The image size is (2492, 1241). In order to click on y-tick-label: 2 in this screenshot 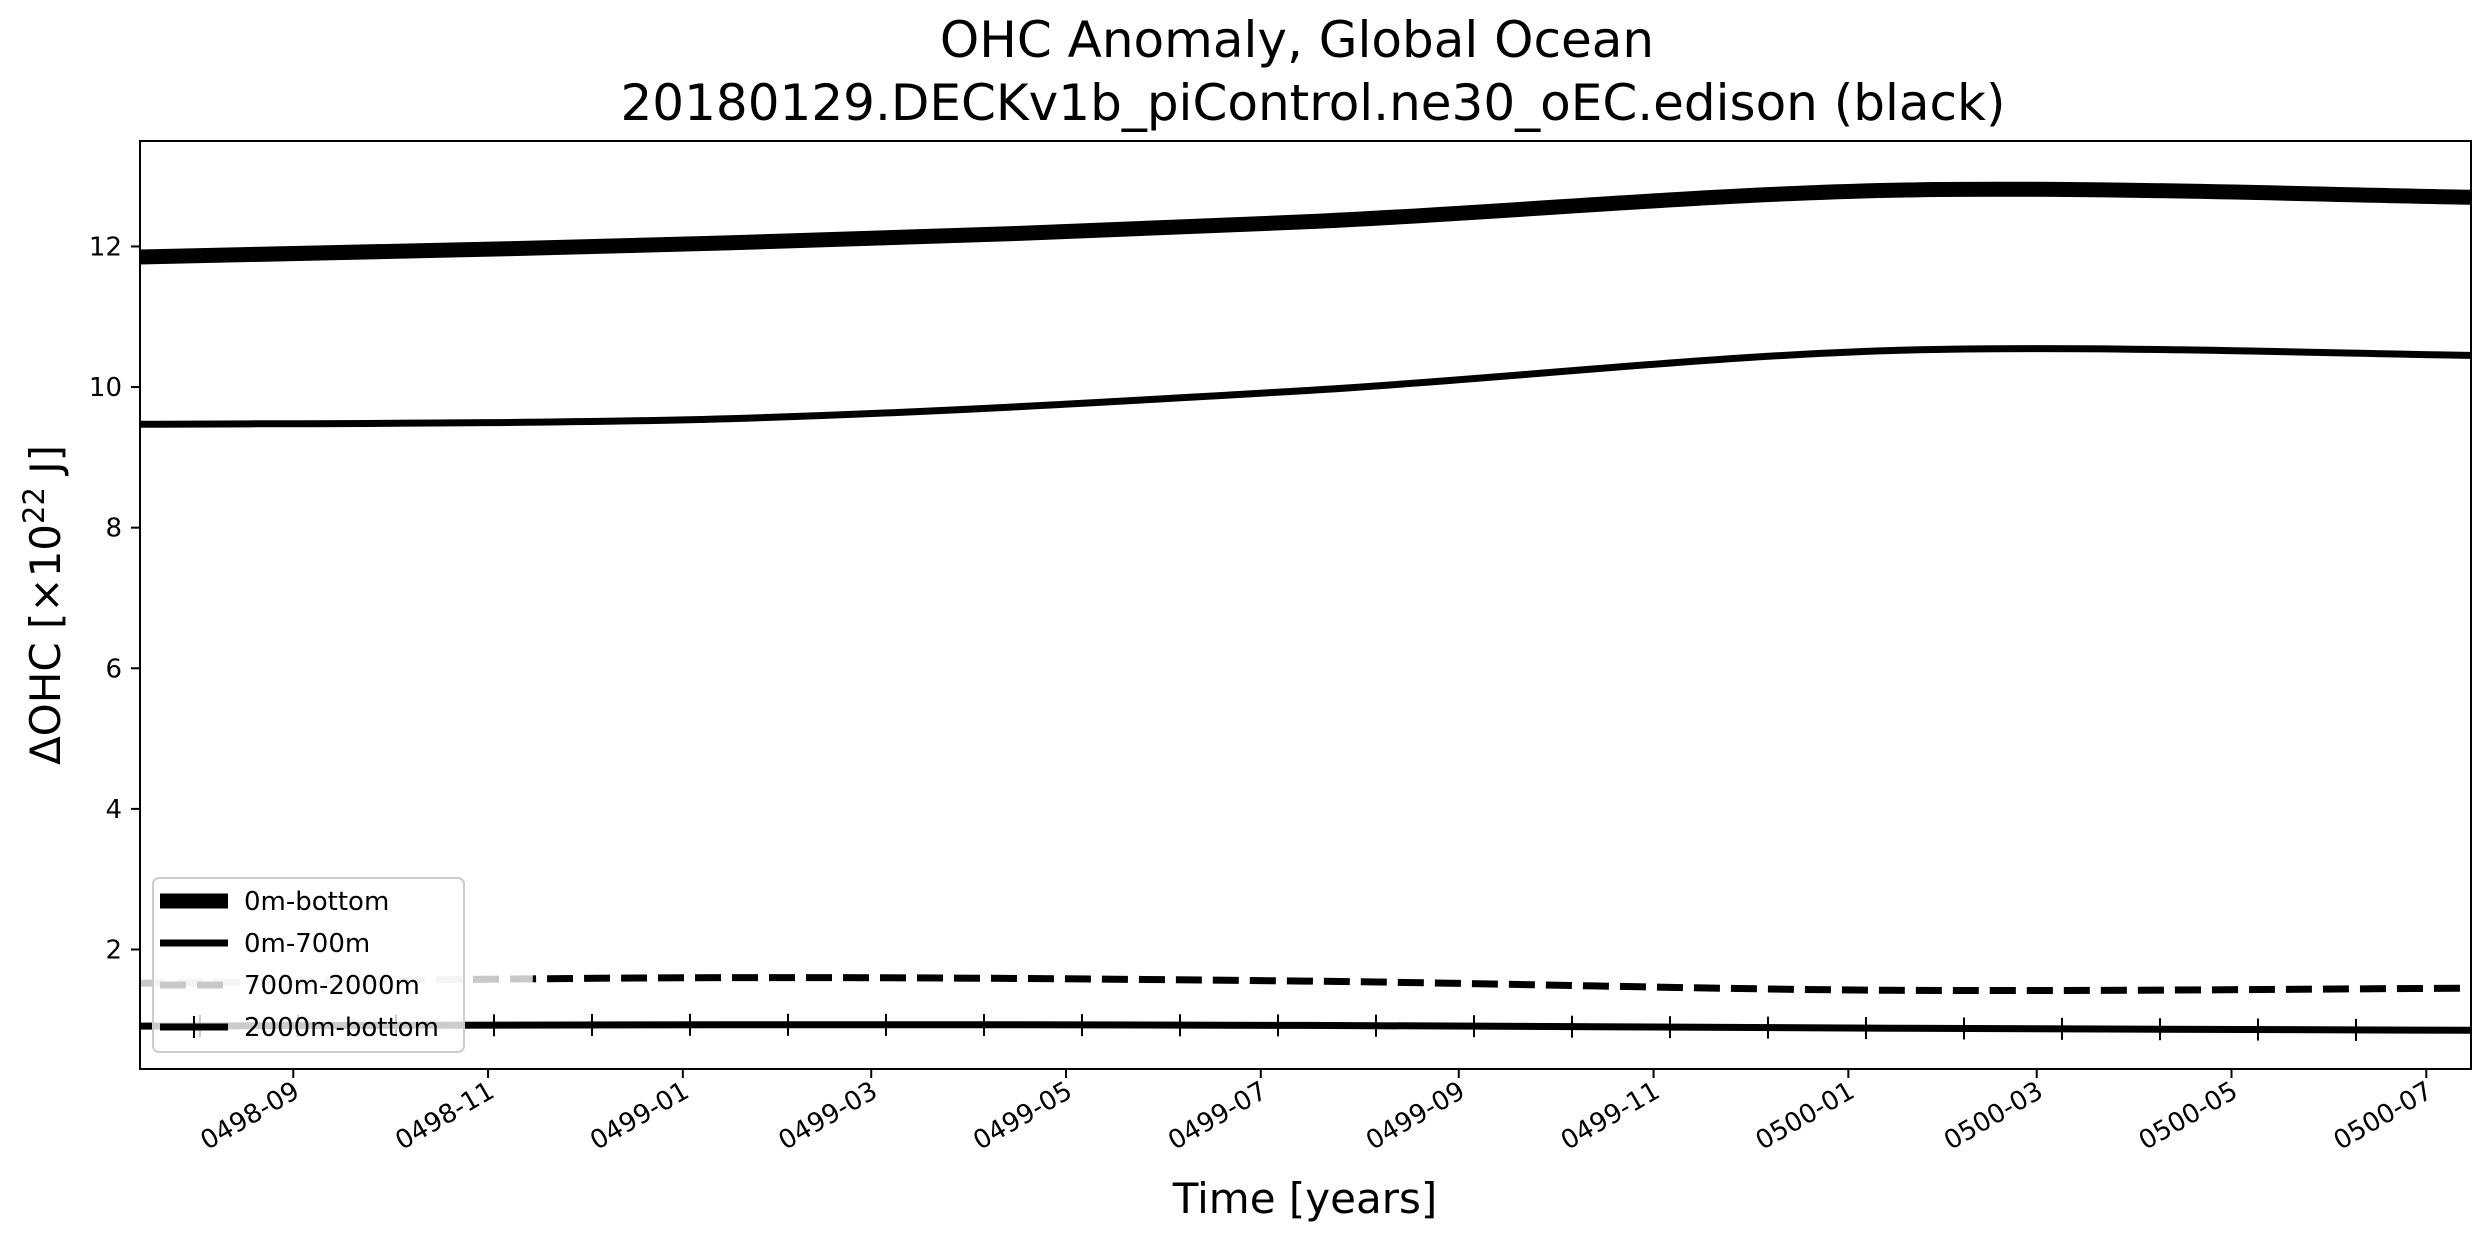, I will do `click(113, 950)`.